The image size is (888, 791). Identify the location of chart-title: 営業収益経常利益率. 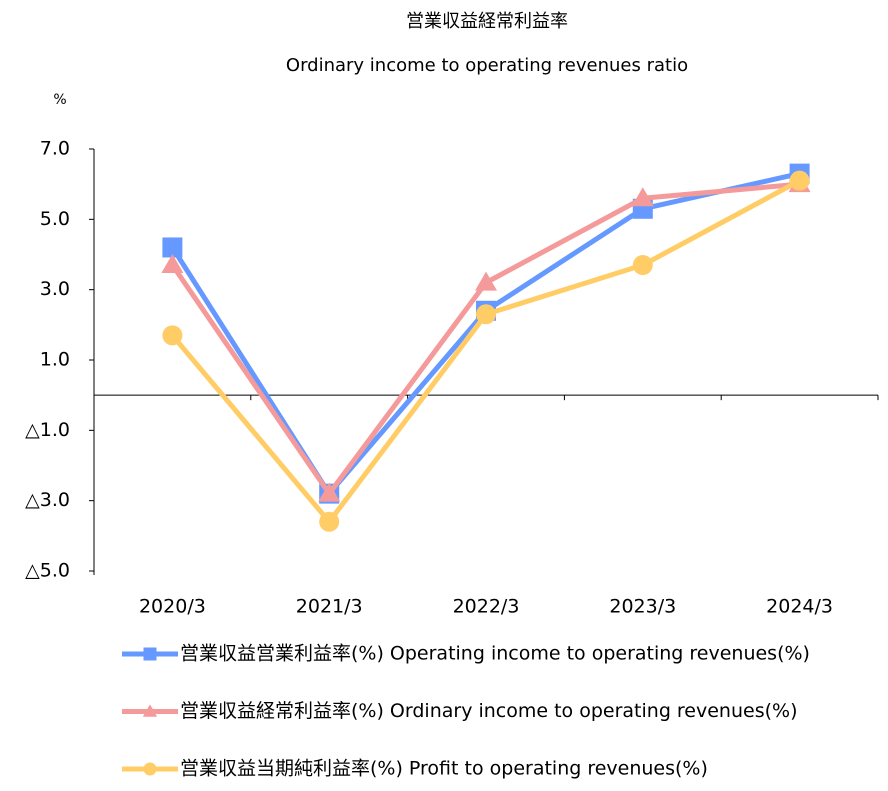
(487, 21).